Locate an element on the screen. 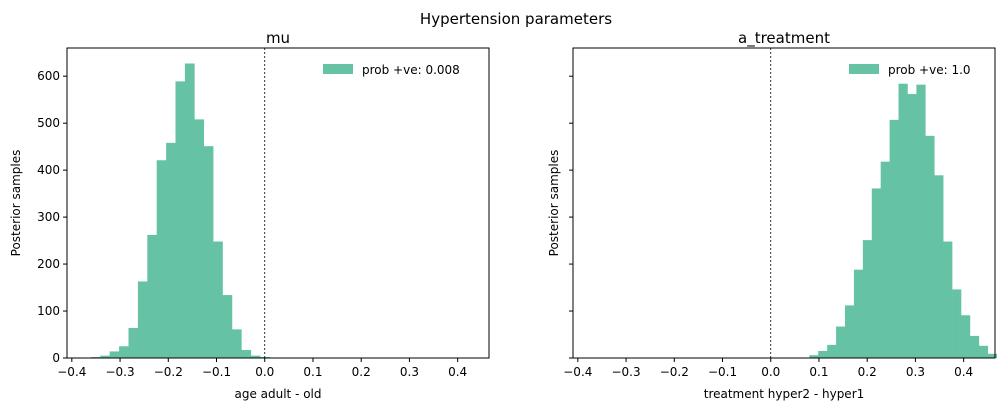 The width and height of the screenshot is (1005, 411). chart-left-y-tick-label-5: 500 is located at coordinates (48, 123).